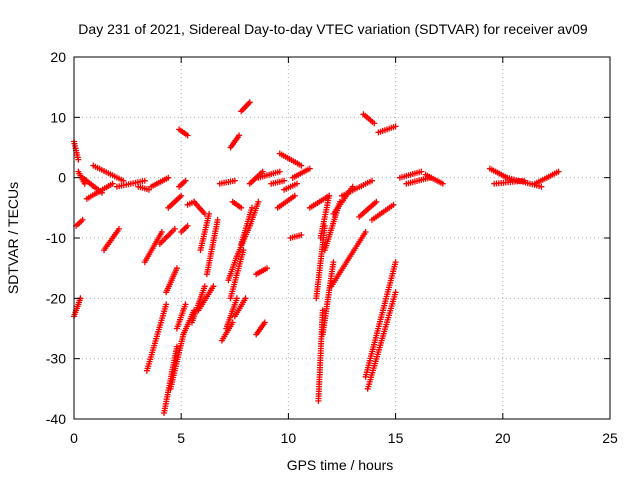 This screenshot has height=480, width=640. I want to click on x-axis-label: GPS time / hours, so click(340, 465).